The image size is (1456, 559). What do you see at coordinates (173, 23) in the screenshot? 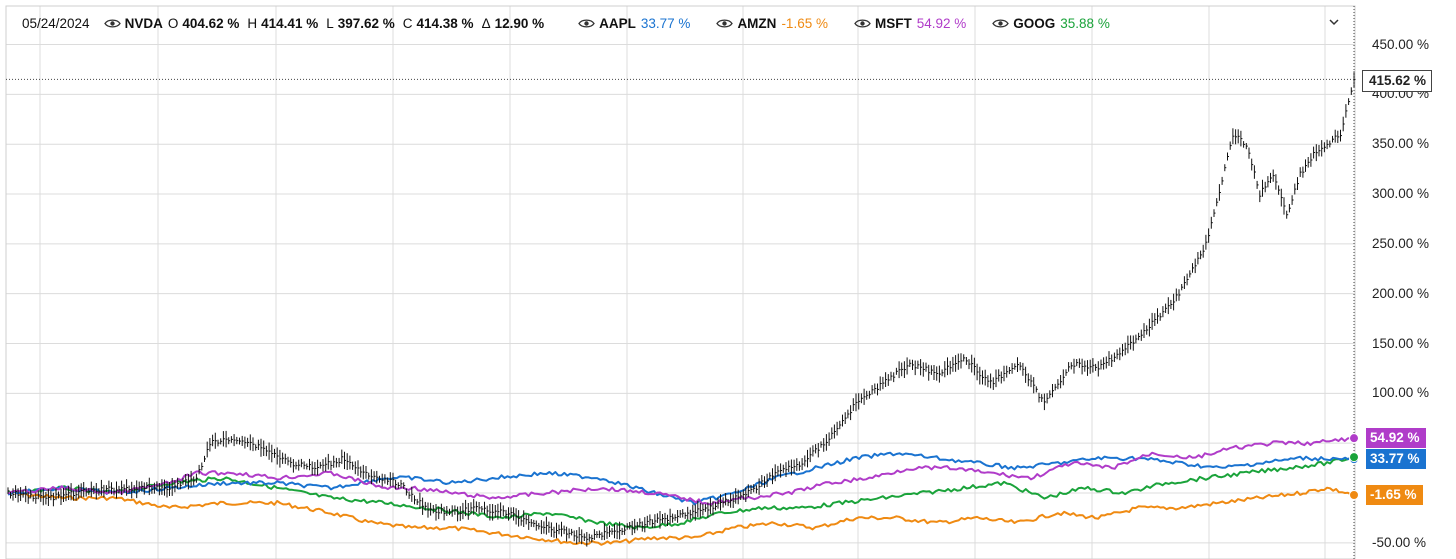
I see `legend-open-label: O` at bounding box center [173, 23].